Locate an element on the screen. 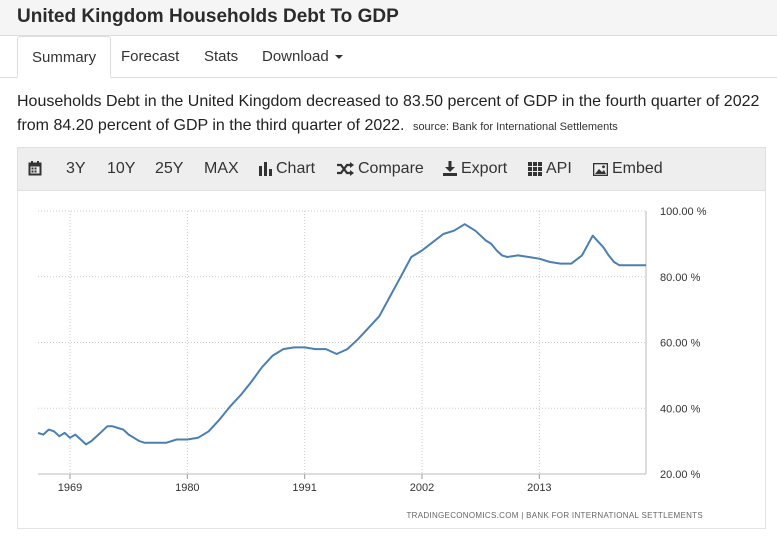 The image size is (777, 555). calendar-button is located at coordinates (37, 169).